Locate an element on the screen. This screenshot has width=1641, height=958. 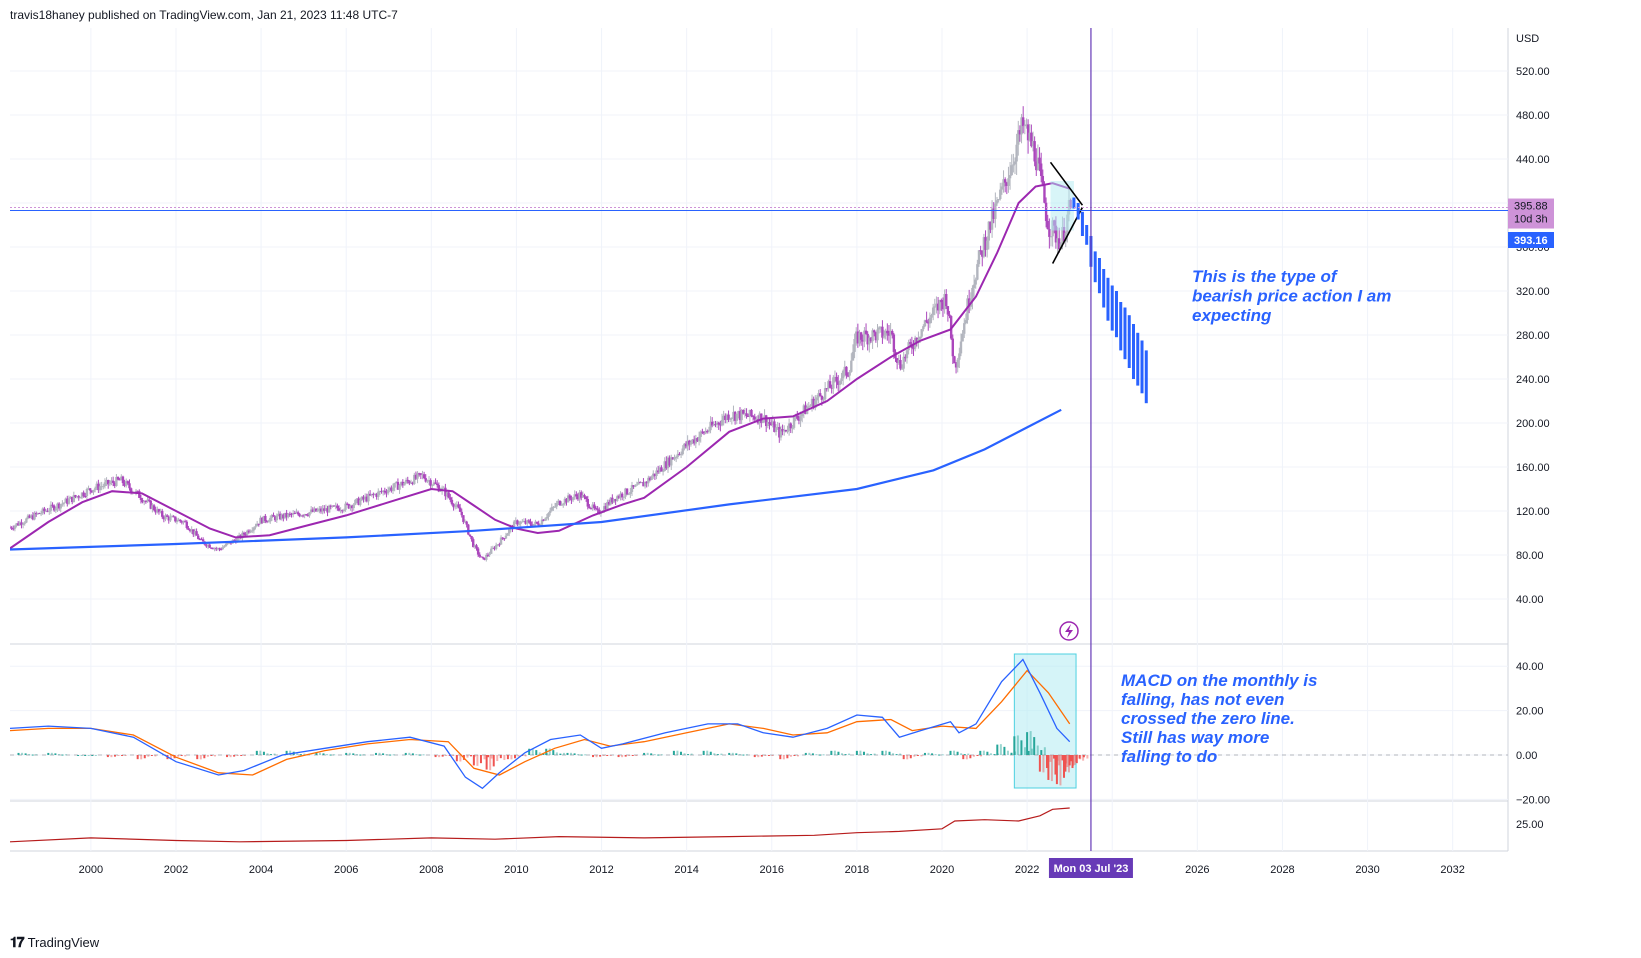
macd-pane is located at coordinates (759, 721).